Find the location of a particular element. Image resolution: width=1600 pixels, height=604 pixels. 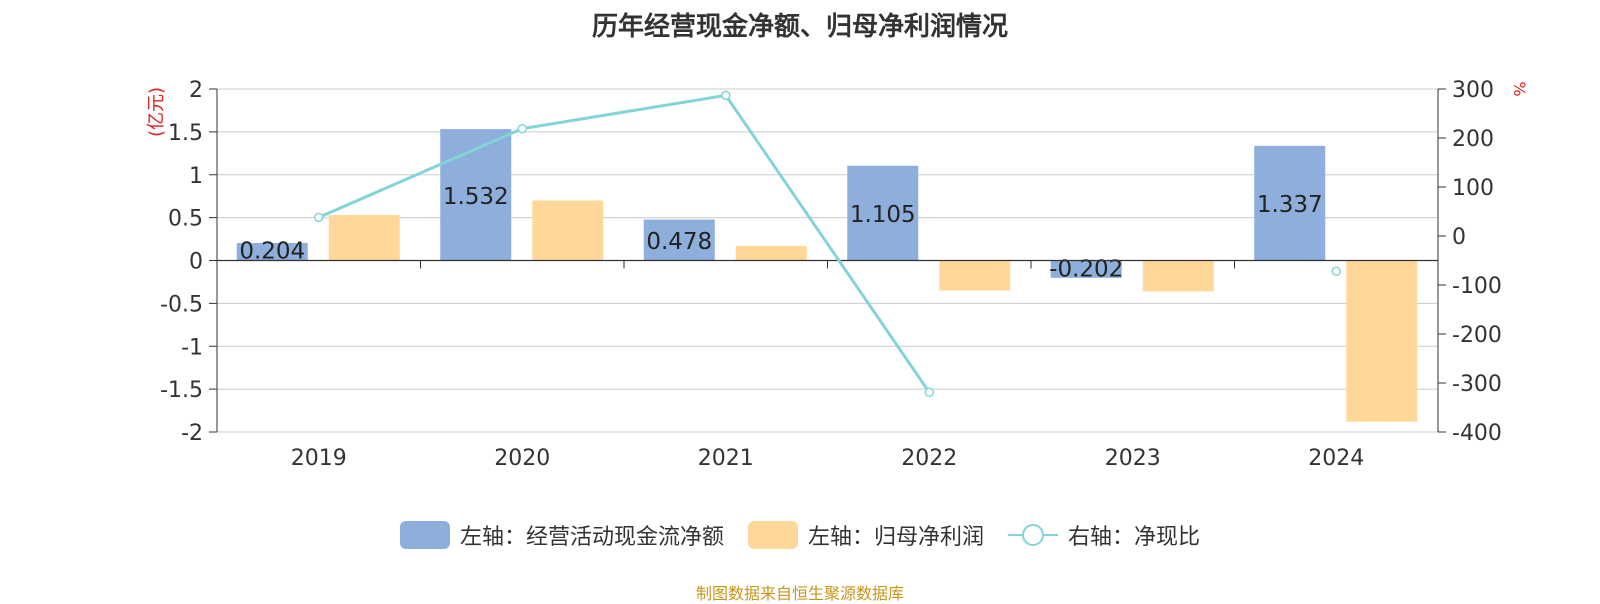

right-tick-label: 0 is located at coordinates (1459, 237).